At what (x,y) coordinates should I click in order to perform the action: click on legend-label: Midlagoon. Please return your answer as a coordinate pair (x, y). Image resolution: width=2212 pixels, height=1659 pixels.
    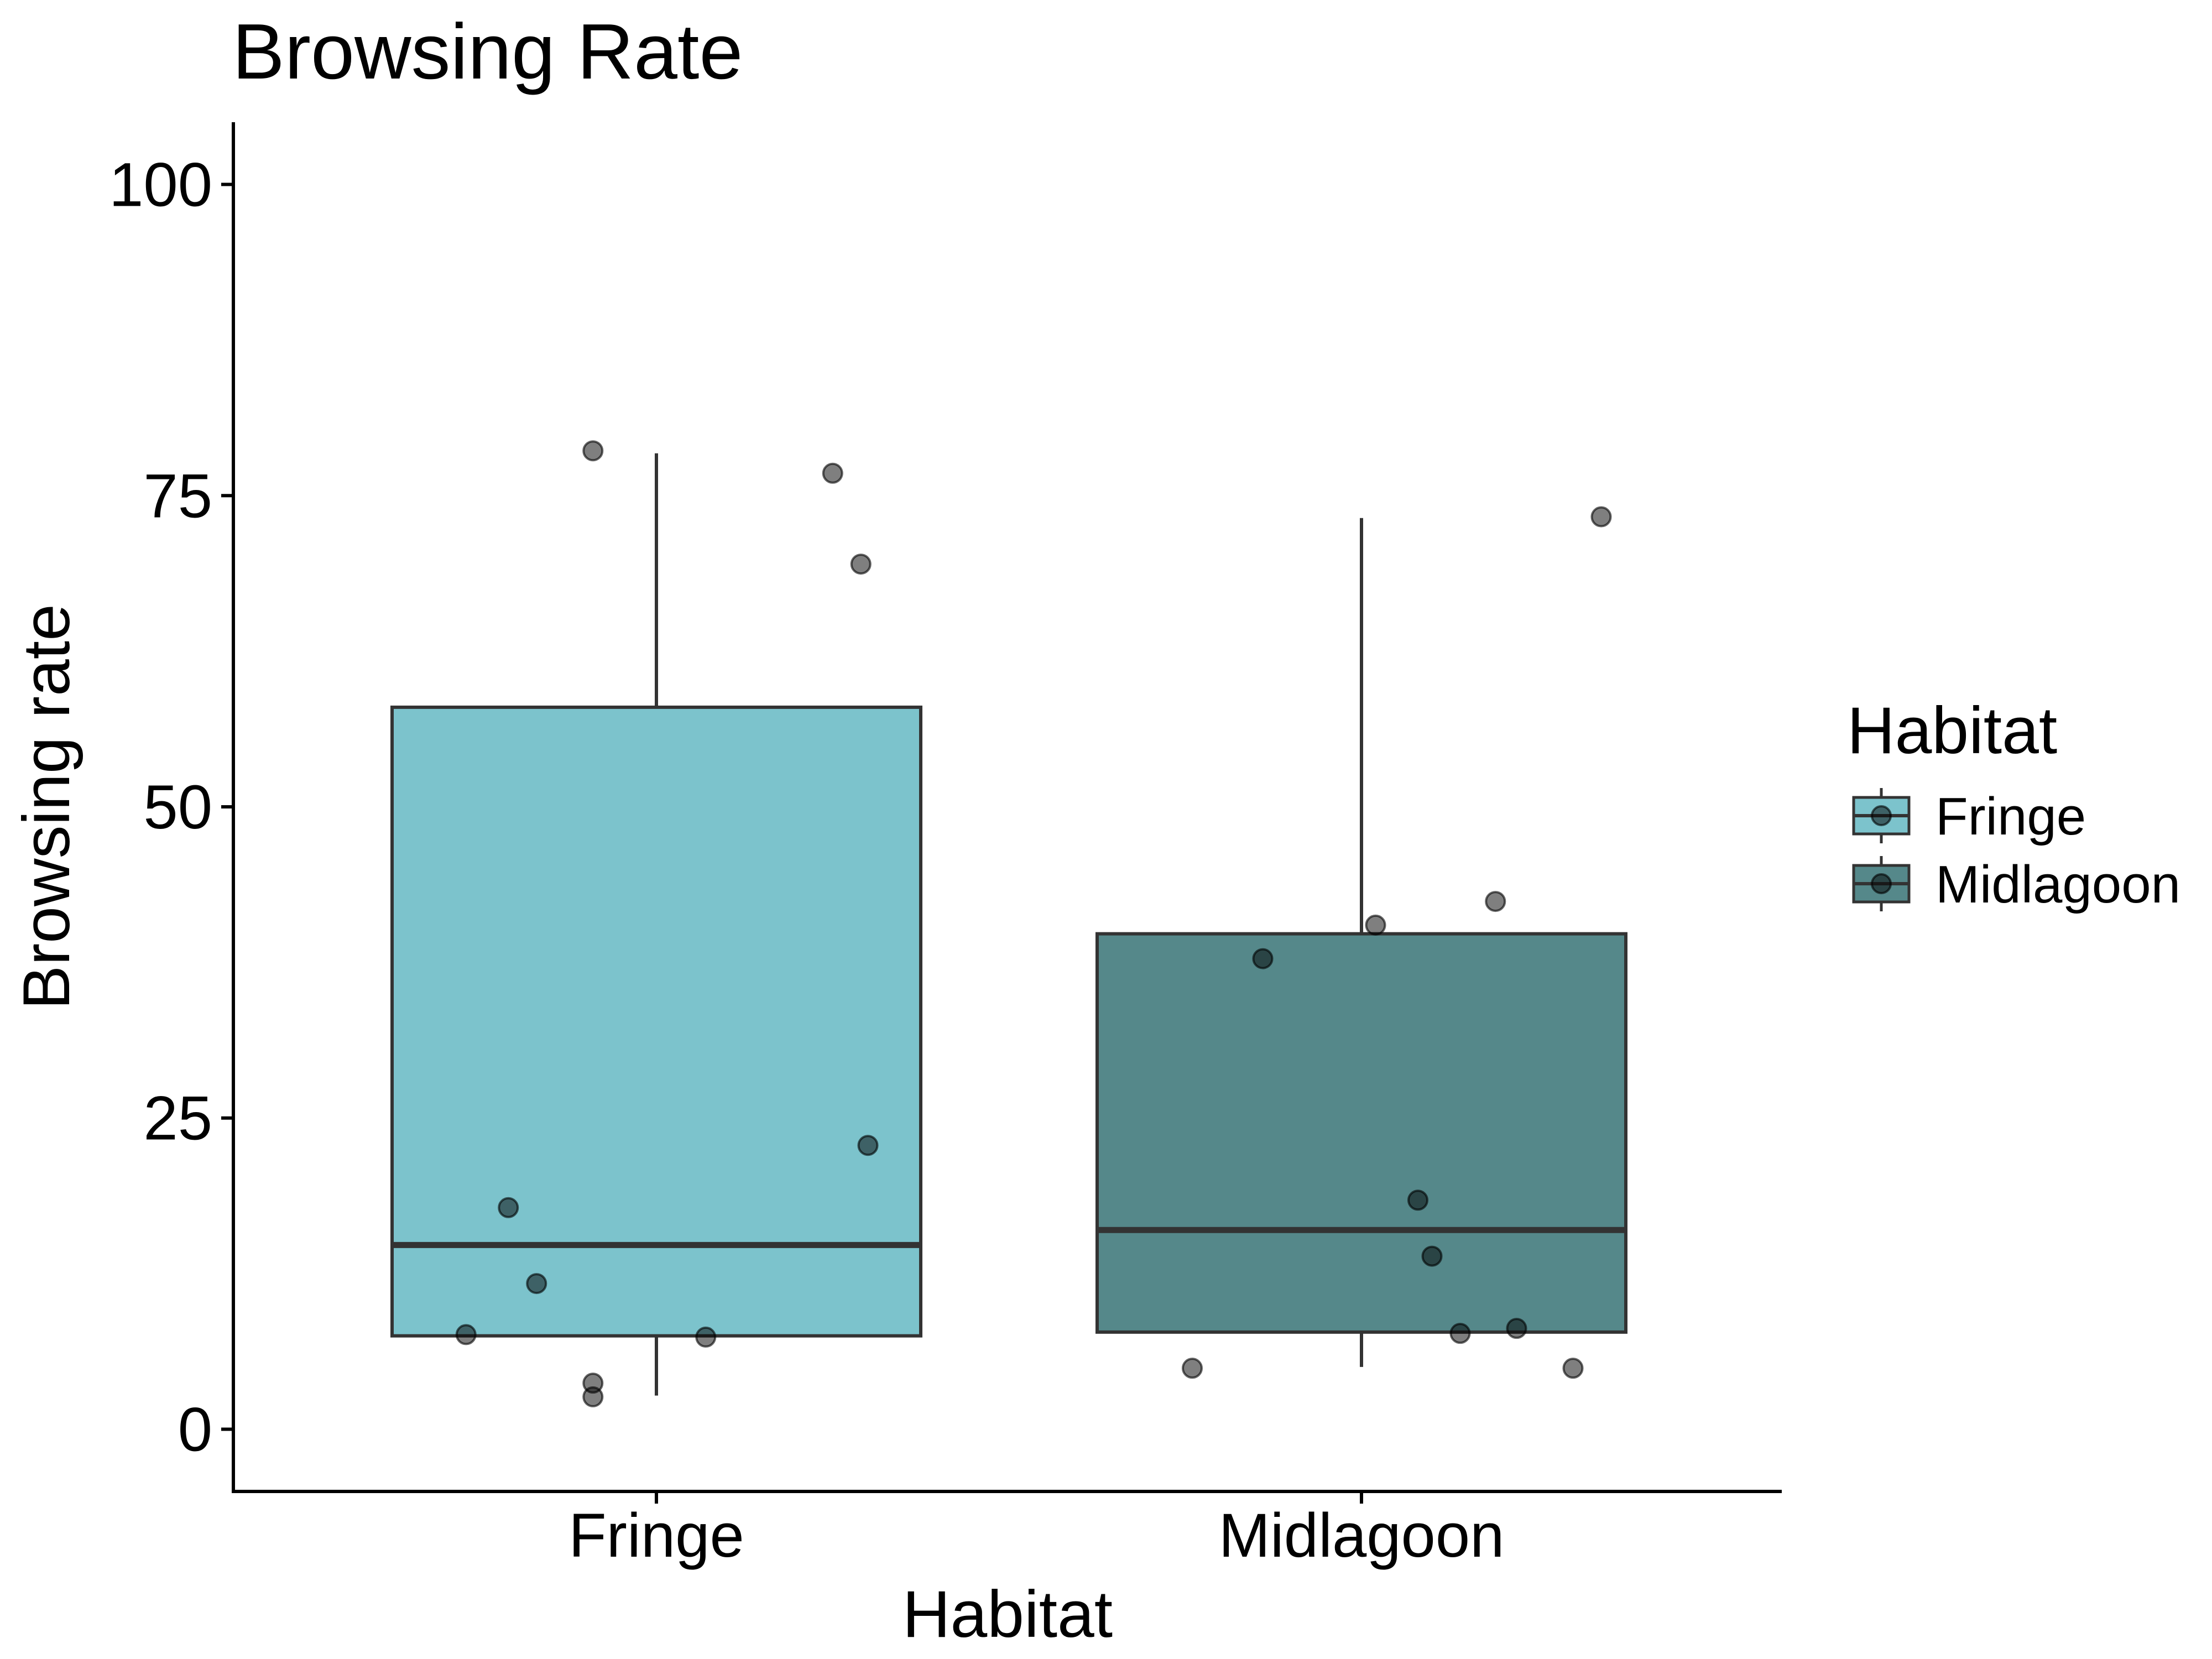
    Looking at the image, I should click on (2058, 885).